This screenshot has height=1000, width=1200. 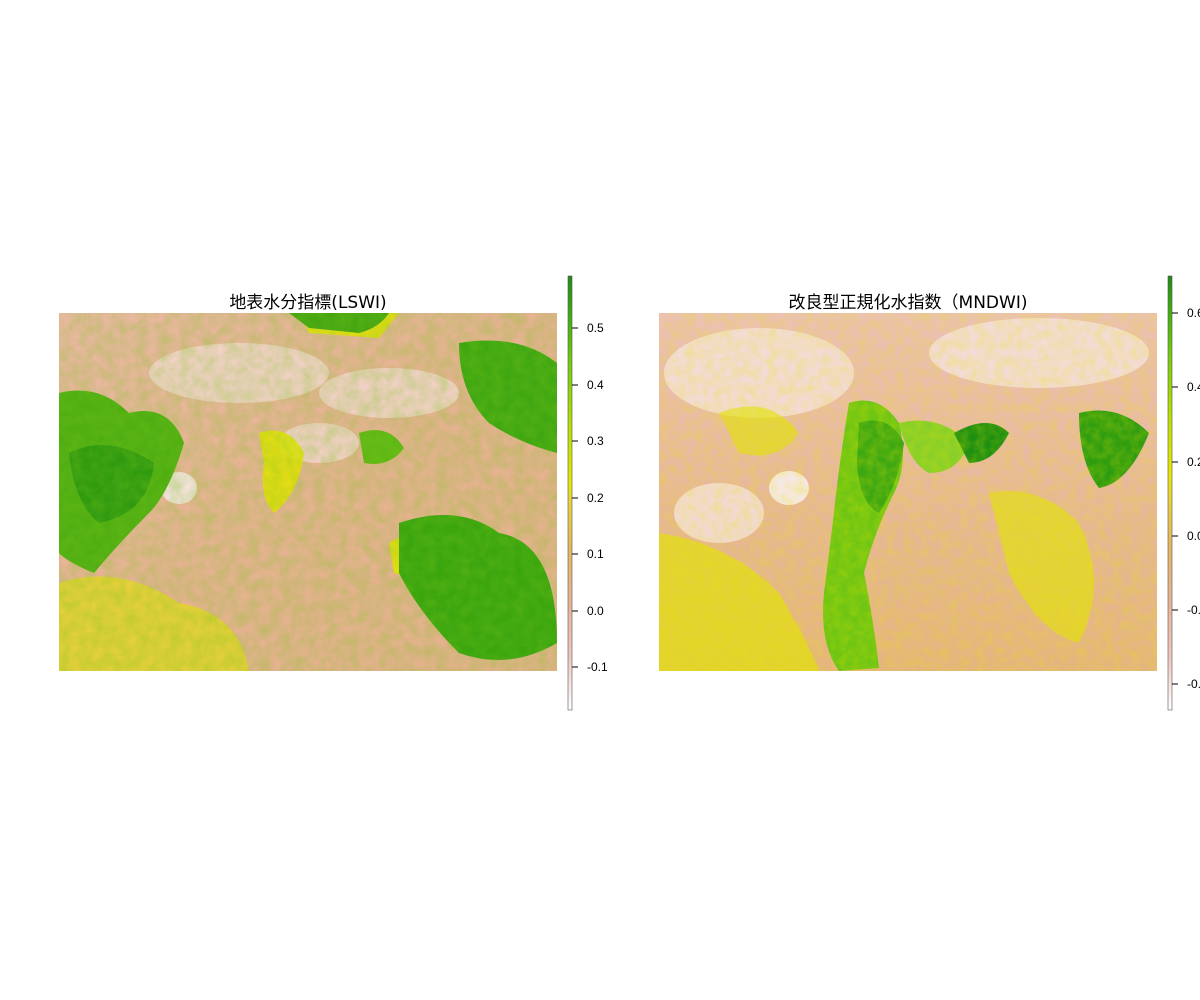 I want to click on mndwi-colorbar-gradient, so click(x=1170, y=493).